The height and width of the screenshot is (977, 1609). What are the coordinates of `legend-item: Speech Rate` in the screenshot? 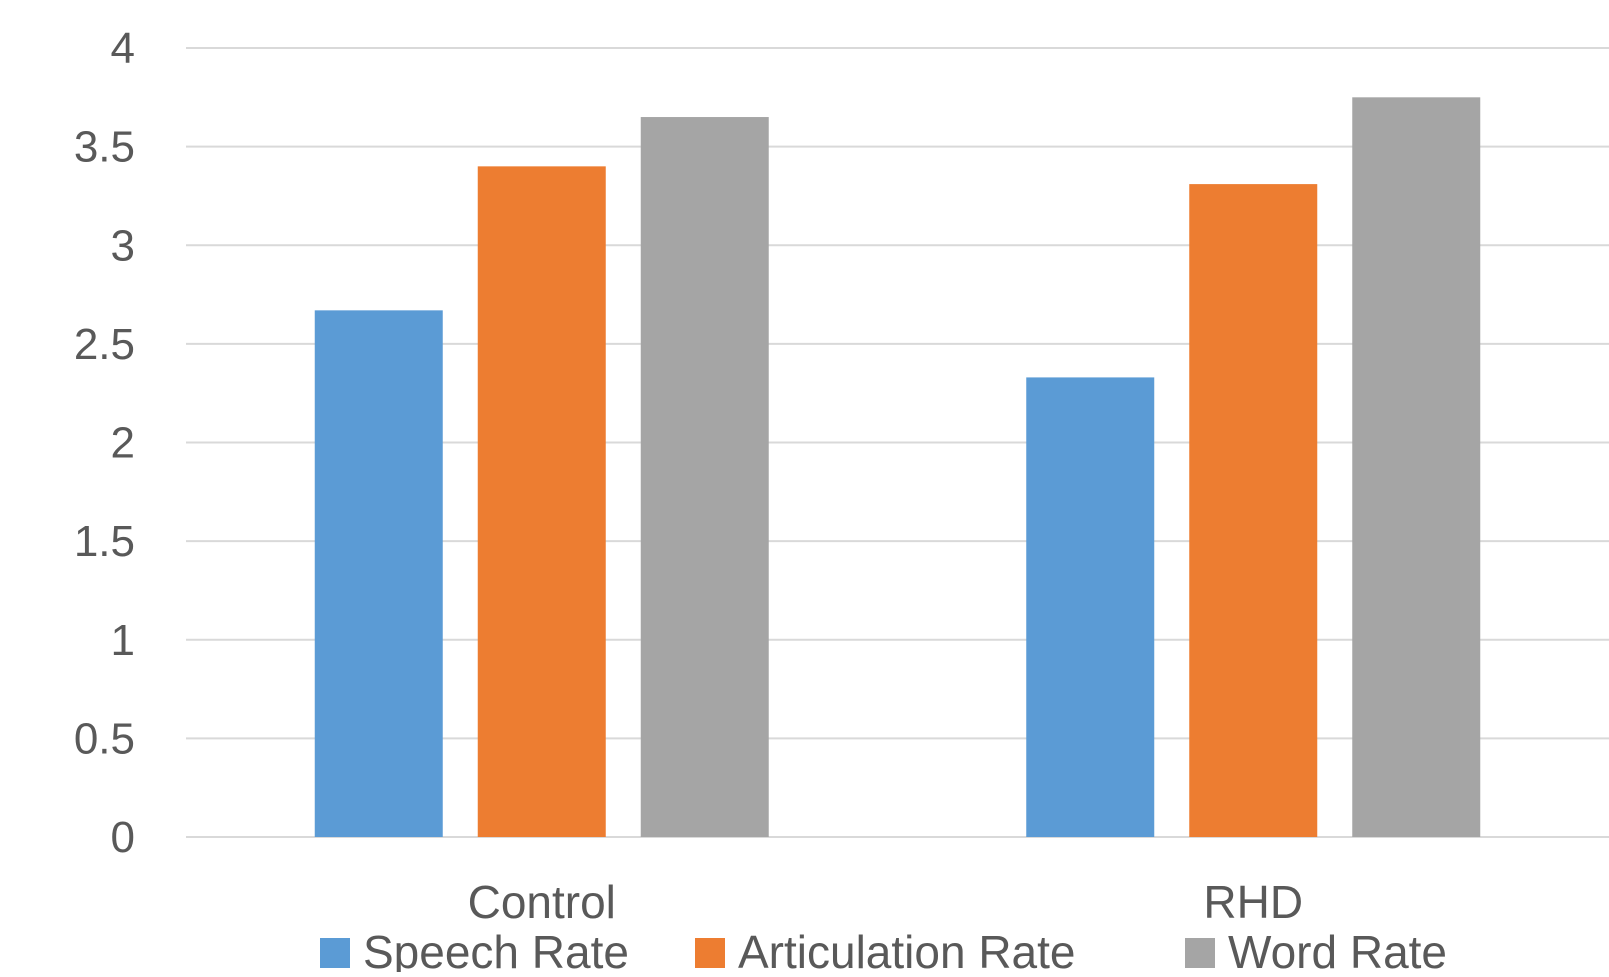 It's located at (474, 951).